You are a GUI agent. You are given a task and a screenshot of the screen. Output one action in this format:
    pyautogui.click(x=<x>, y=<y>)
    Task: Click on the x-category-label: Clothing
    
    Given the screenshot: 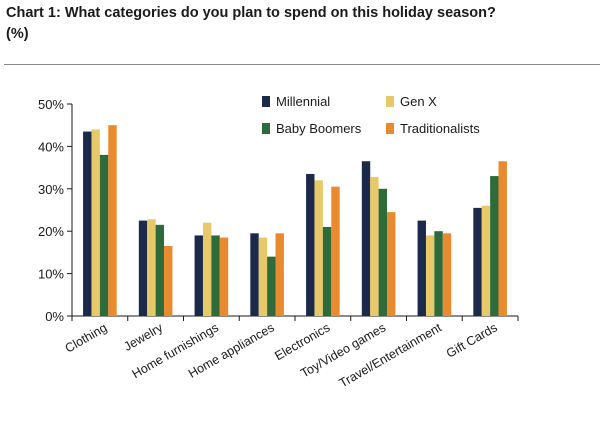 What is the action you would take?
    pyautogui.click(x=86, y=337)
    